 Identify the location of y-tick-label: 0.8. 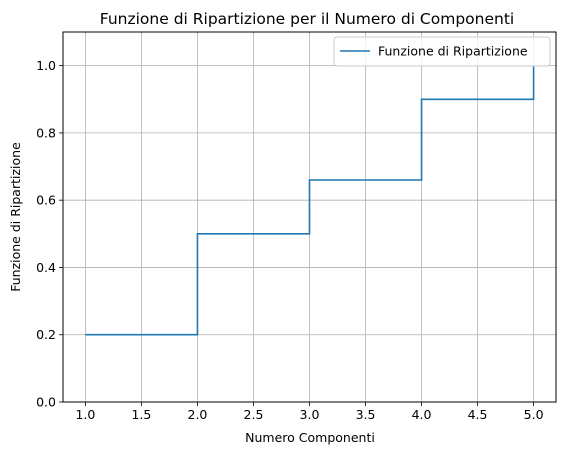
(46, 132).